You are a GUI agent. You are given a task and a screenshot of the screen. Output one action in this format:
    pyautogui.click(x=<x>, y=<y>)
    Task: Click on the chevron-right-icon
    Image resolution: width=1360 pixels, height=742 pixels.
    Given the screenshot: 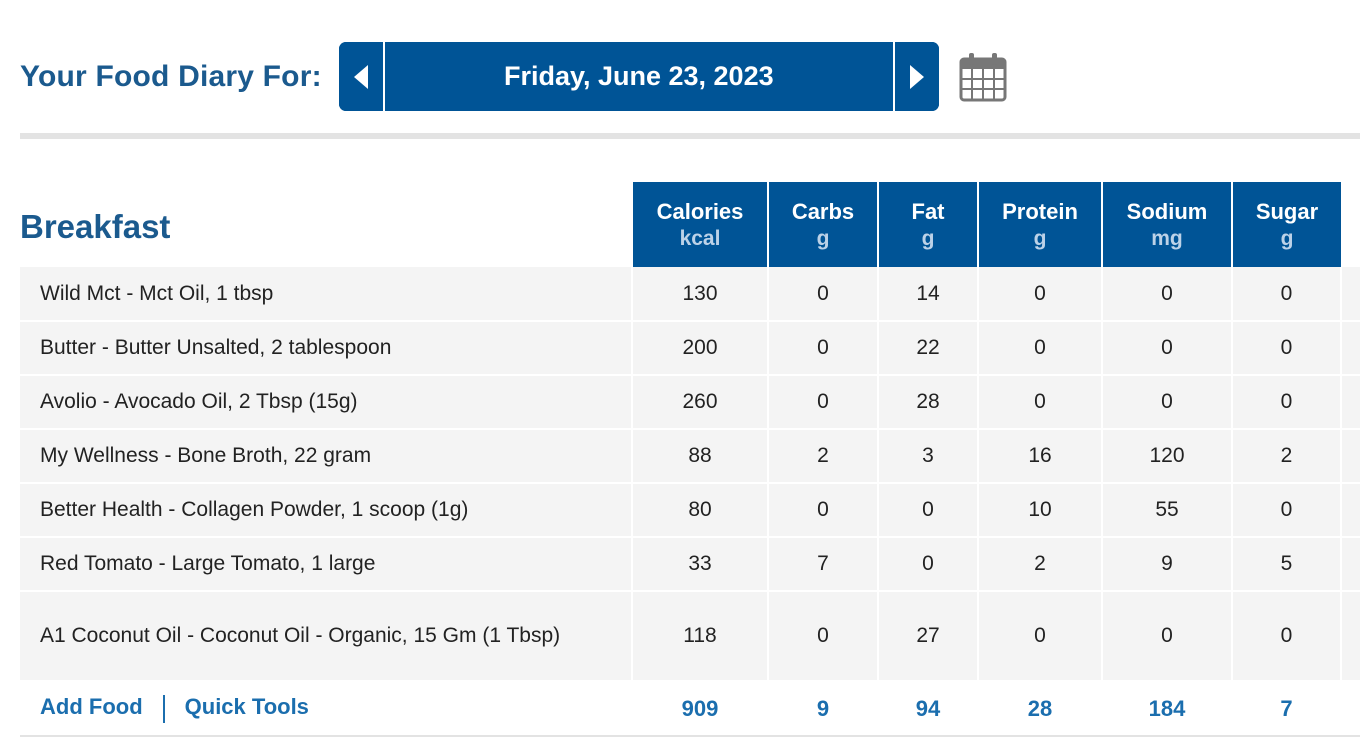 What is the action you would take?
    pyautogui.click(x=916, y=76)
    